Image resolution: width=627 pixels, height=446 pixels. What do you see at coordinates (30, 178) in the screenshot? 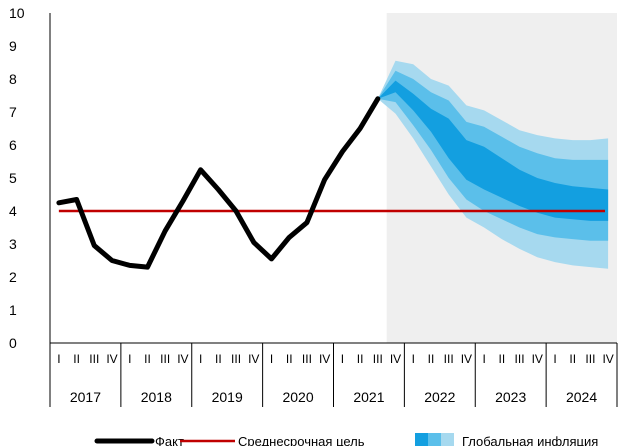
I see `y-axis: 0 1 2 3 4 5 6 7 8 9 10` at bounding box center [30, 178].